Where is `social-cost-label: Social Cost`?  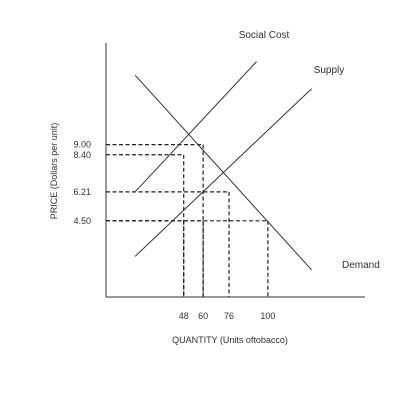
social-cost-label: Social Cost is located at coordinates (264, 35).